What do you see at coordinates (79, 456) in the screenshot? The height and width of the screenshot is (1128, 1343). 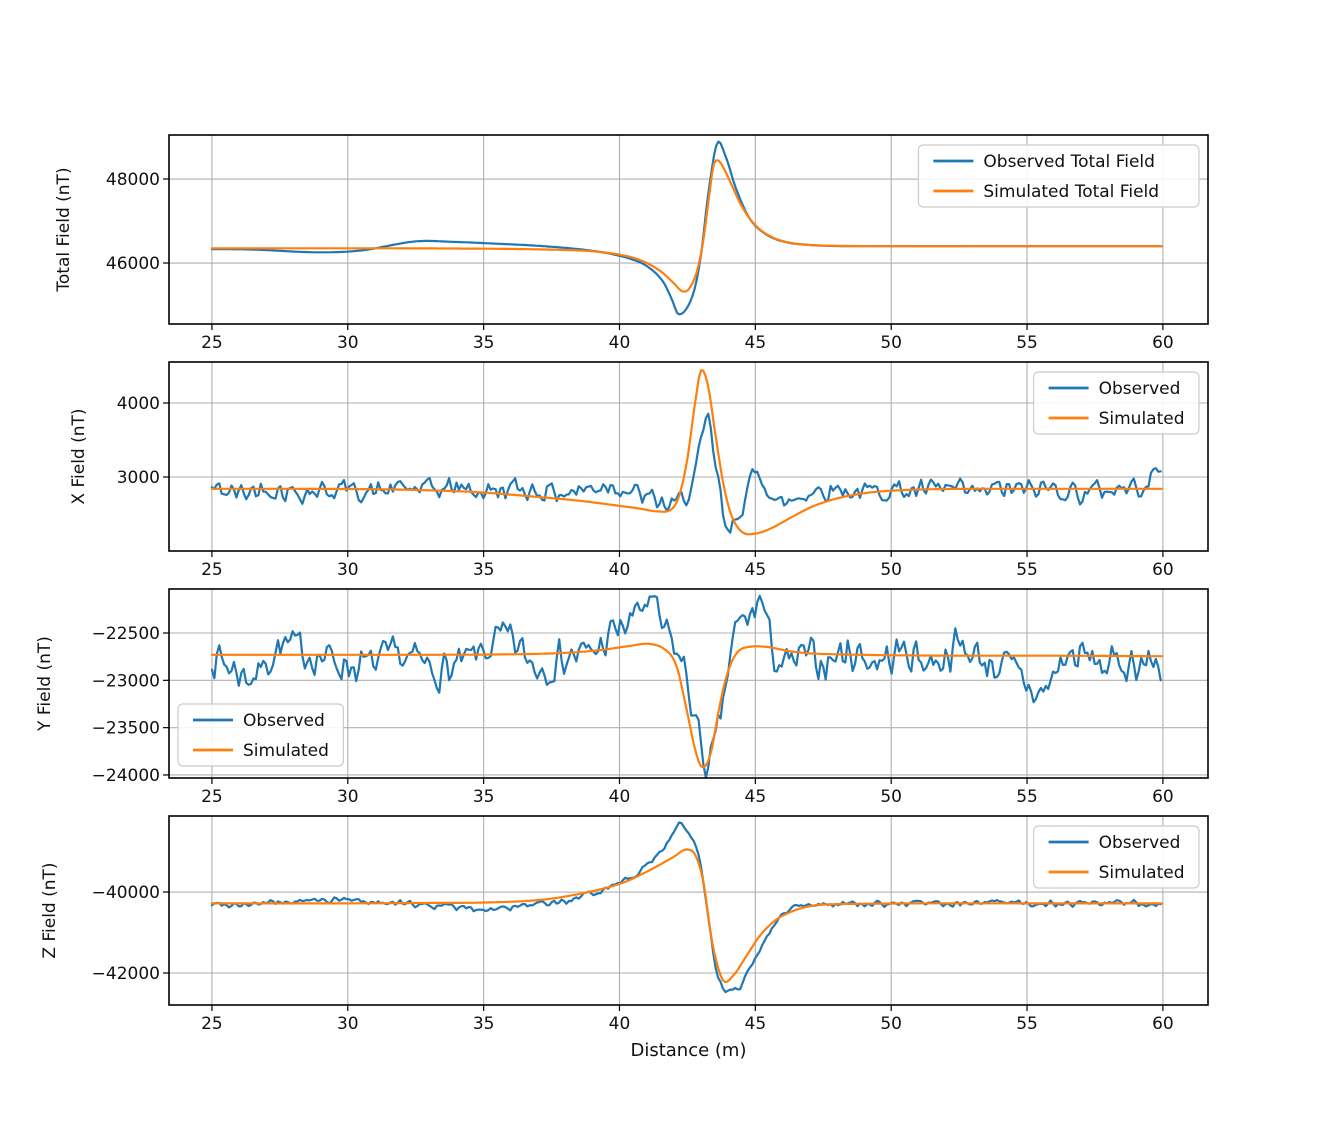 I see `y-axis-label: X Field (nT)` at bounding box center [79, 456].